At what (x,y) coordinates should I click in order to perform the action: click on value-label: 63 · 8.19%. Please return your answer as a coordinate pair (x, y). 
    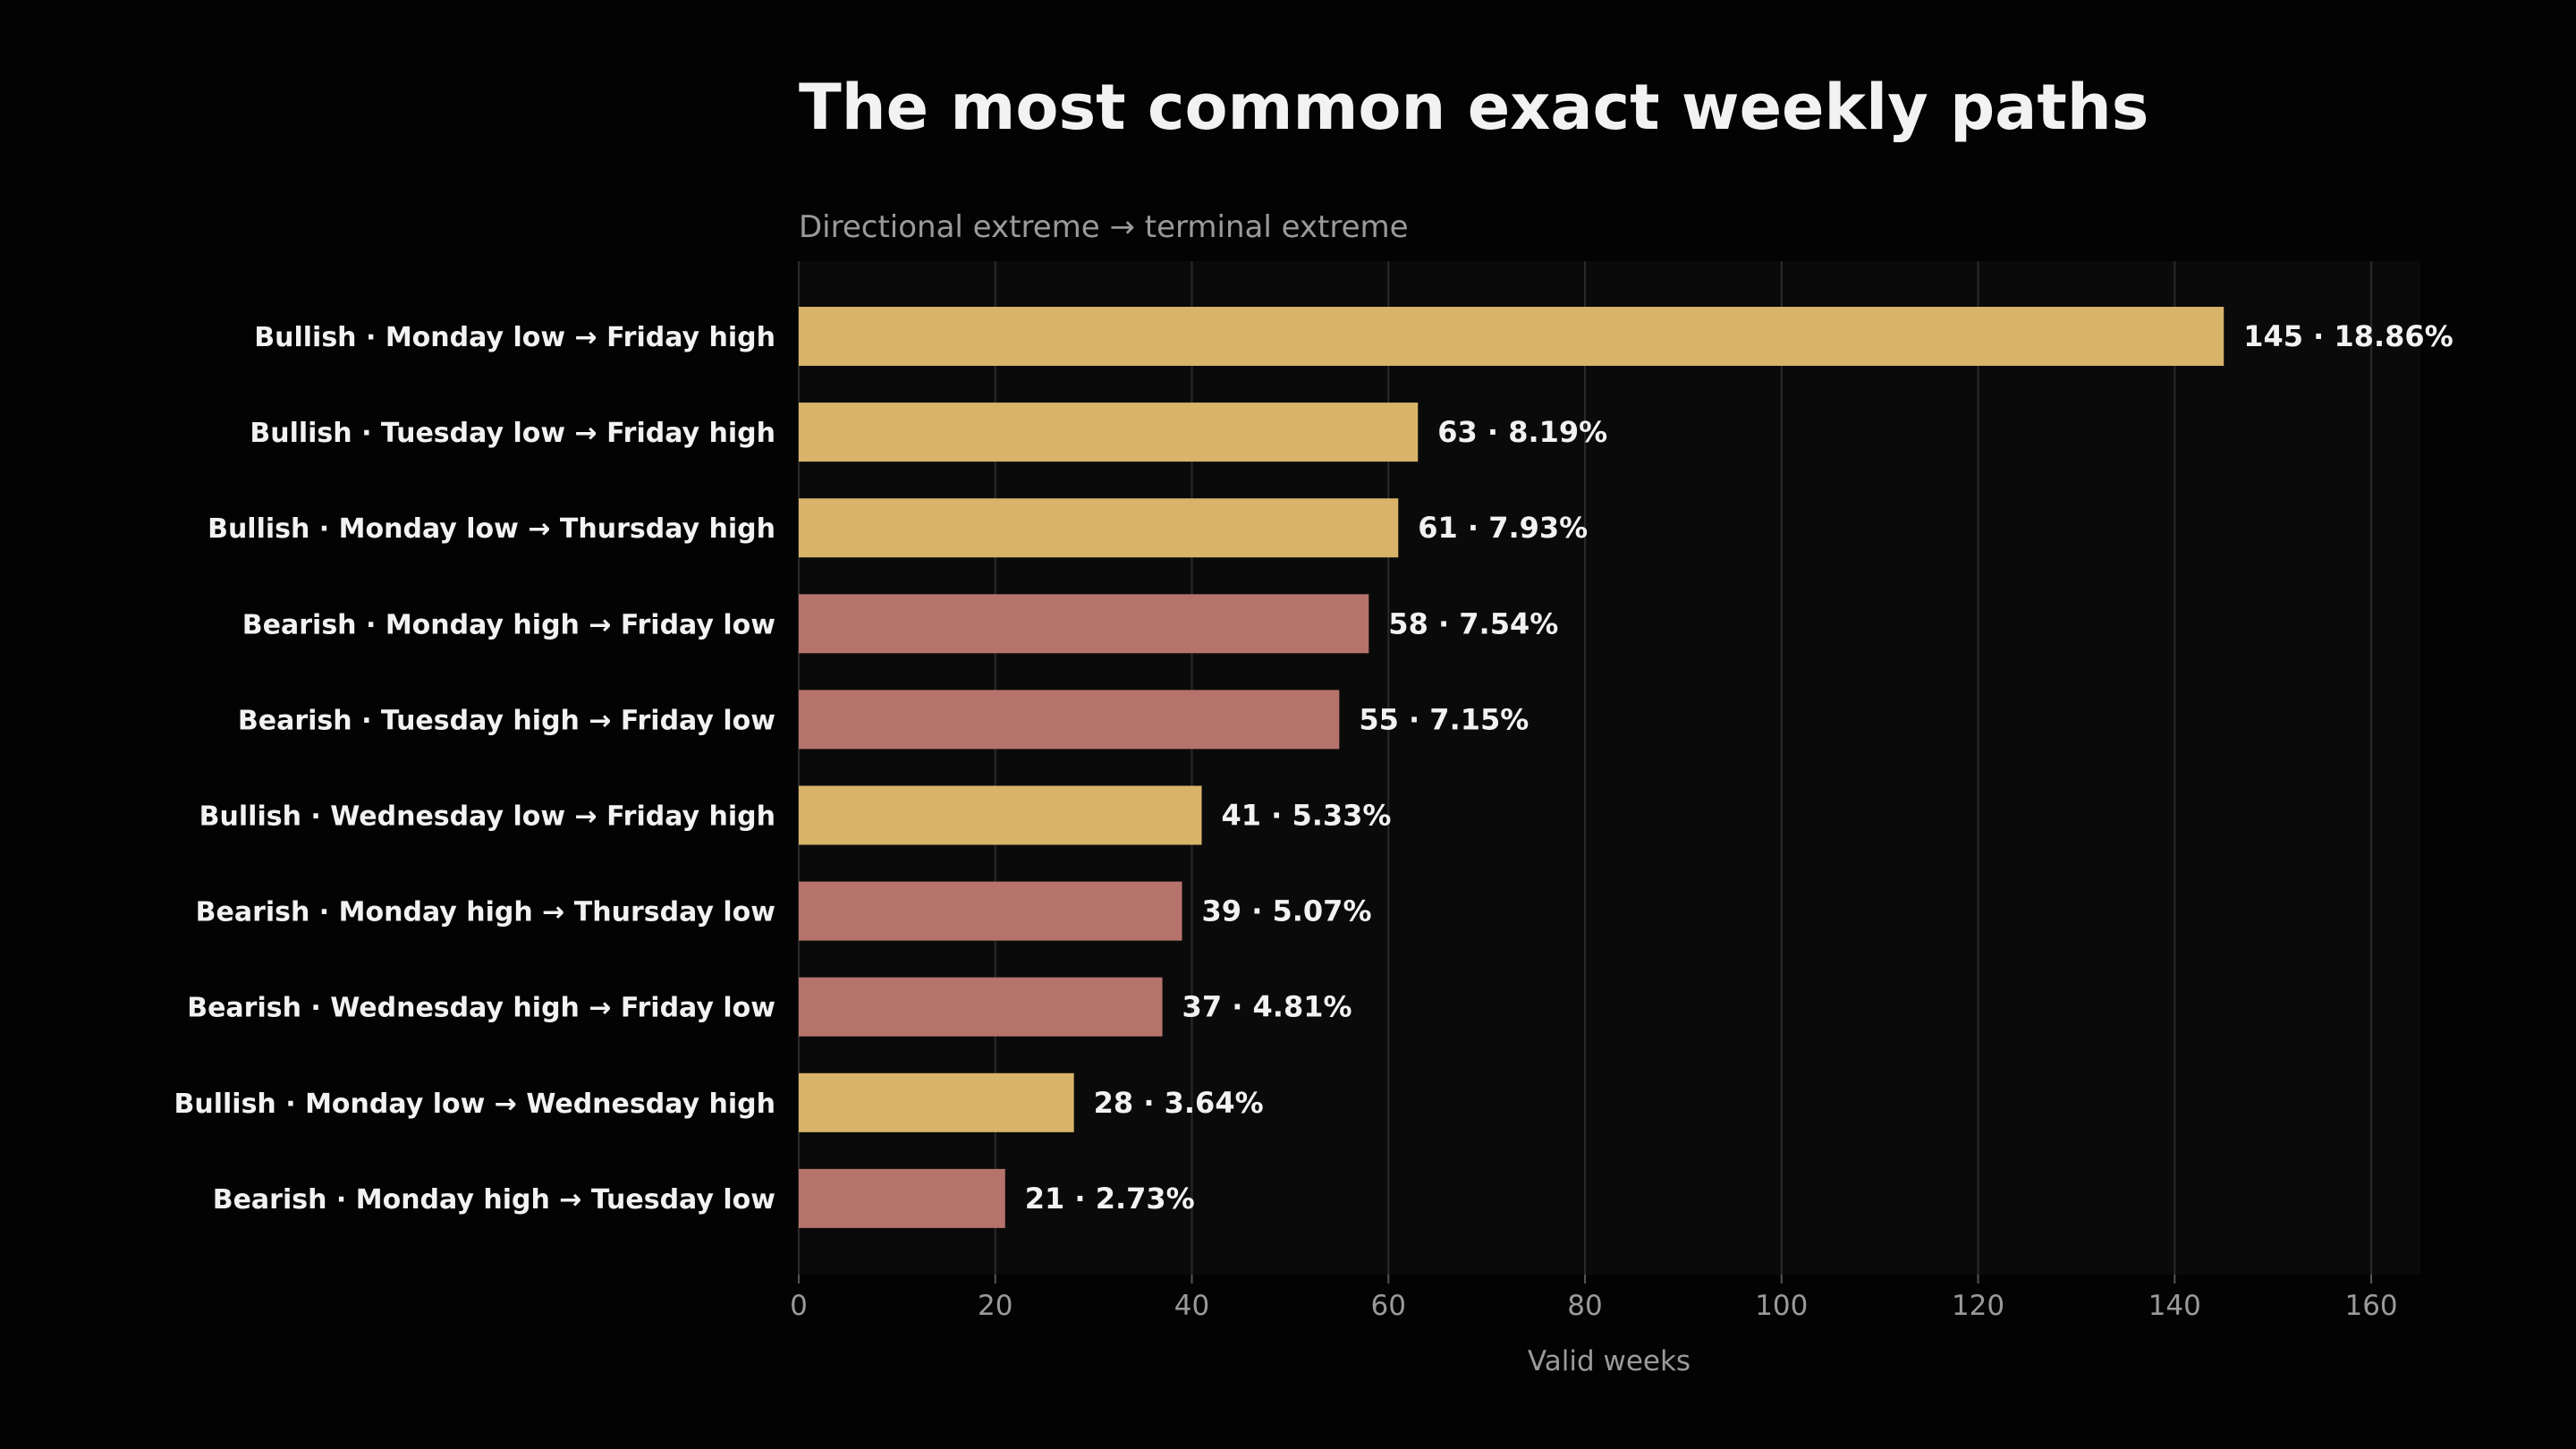
    Looking at the image, I should click on (1522, 432).